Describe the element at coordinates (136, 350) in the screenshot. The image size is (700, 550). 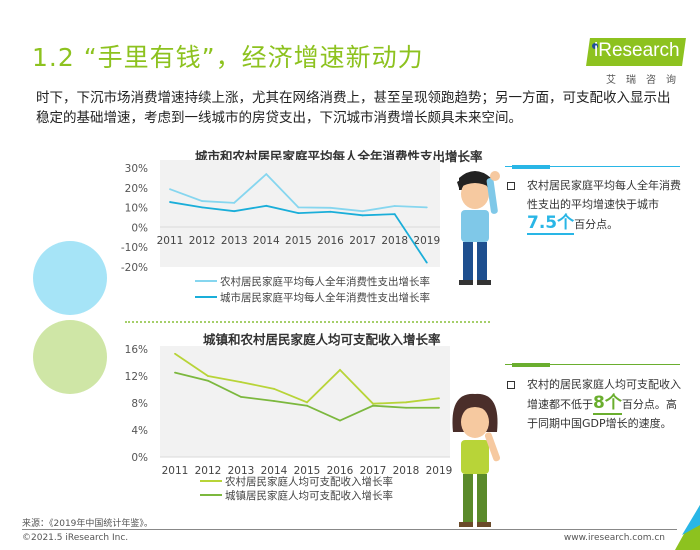
I see `y-tick-label: 16%` at that location.